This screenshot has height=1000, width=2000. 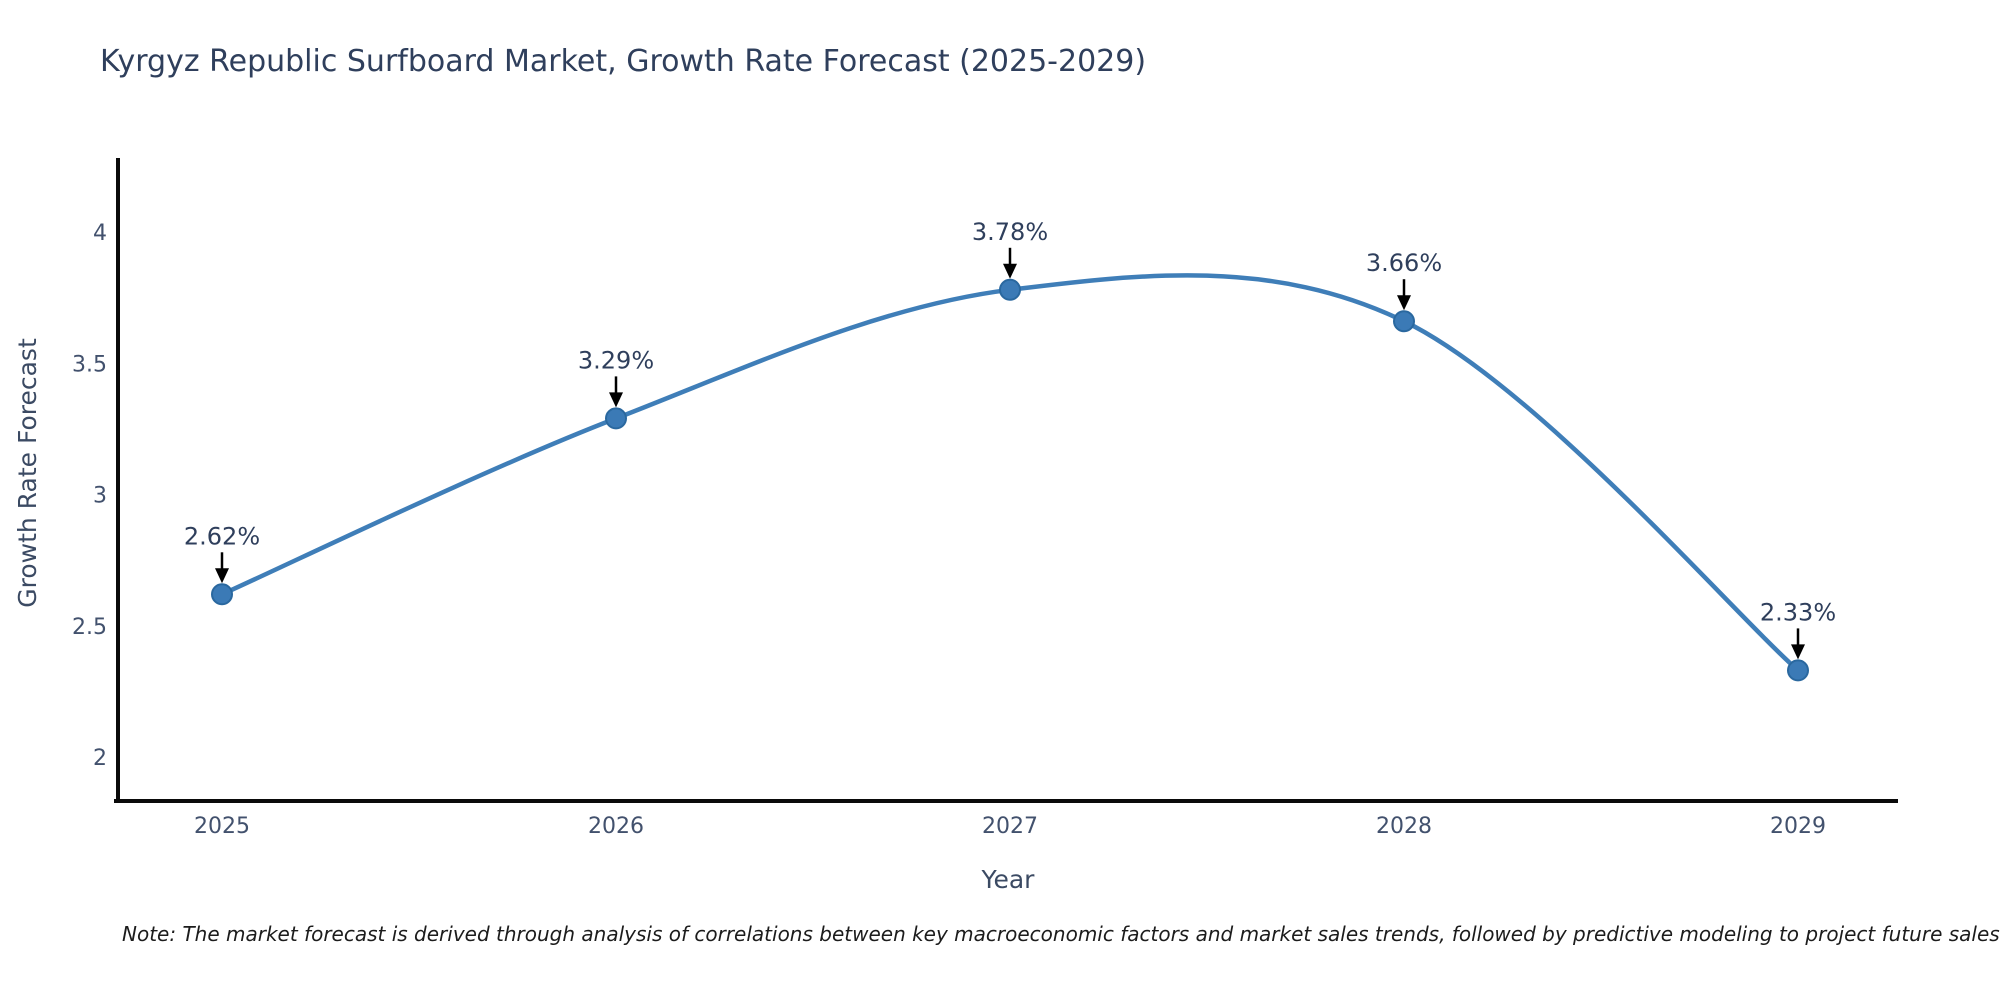 What do you see at coordinates (616, 360) in the screenshot?
I see `data-point-label: 3.29%` at bounding box center [616, 360].